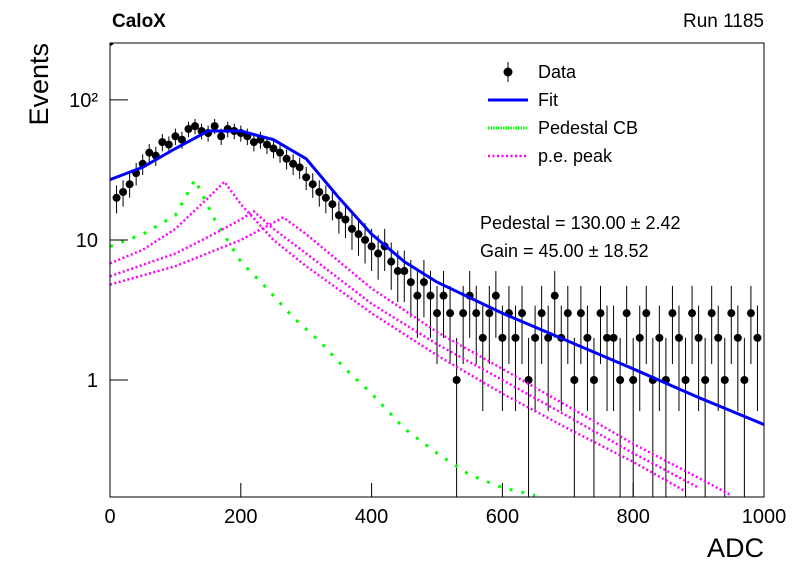 Image resolution: width=796 pixels, height=572 pixels. I want to click on x-tick-label: 800, so click(633, 517).